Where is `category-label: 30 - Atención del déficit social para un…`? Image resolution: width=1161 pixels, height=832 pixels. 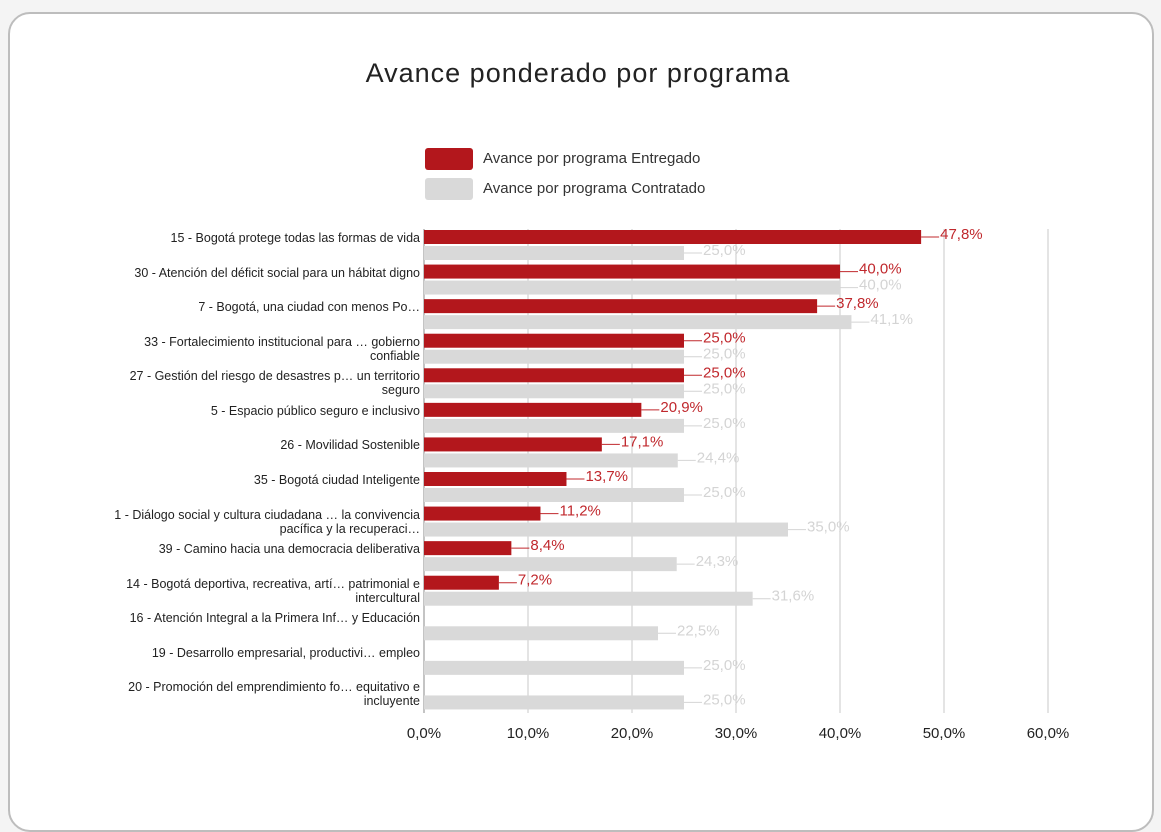
category-label: 30 - Atención del déficit social para un… is located at coordinates (277, 272).